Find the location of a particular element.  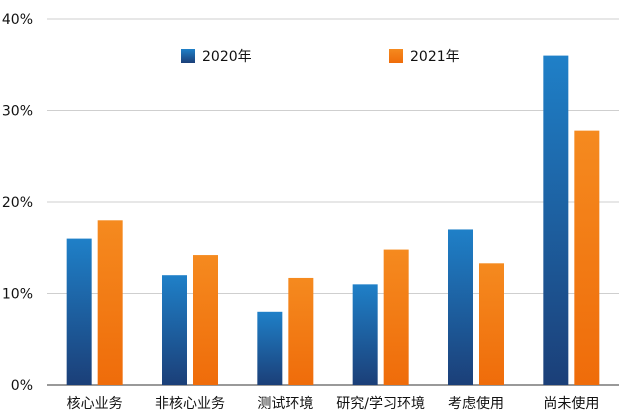

y-tick-label: 0% is located at coordinates (22, 386).